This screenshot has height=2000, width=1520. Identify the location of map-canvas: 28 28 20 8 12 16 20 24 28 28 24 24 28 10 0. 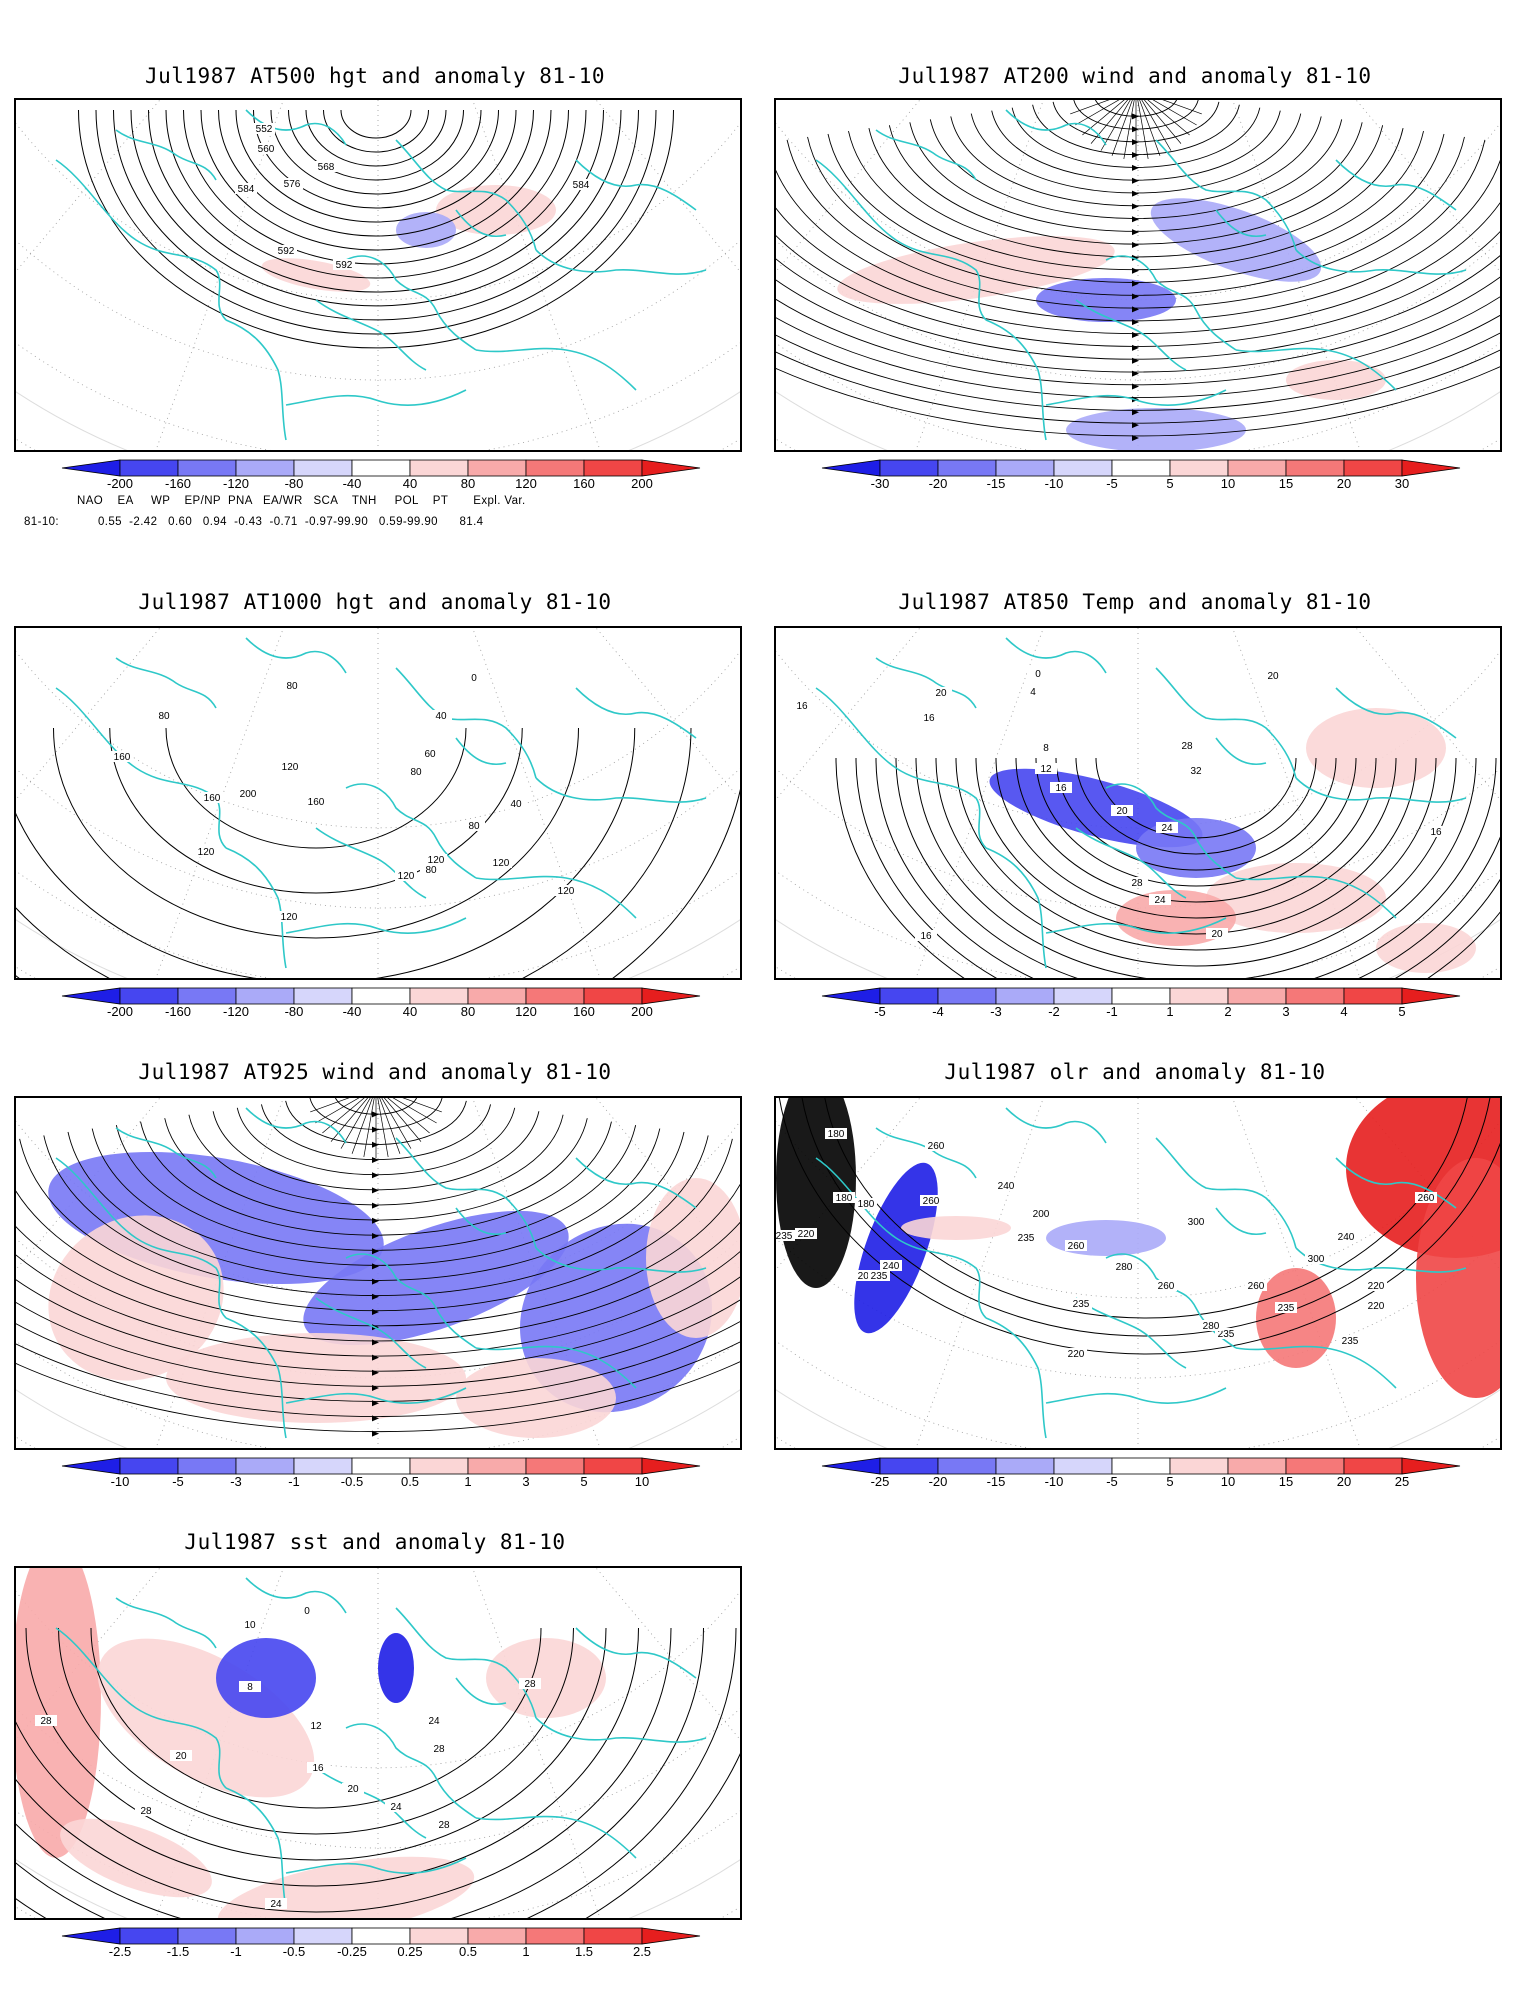
(378, 1743).